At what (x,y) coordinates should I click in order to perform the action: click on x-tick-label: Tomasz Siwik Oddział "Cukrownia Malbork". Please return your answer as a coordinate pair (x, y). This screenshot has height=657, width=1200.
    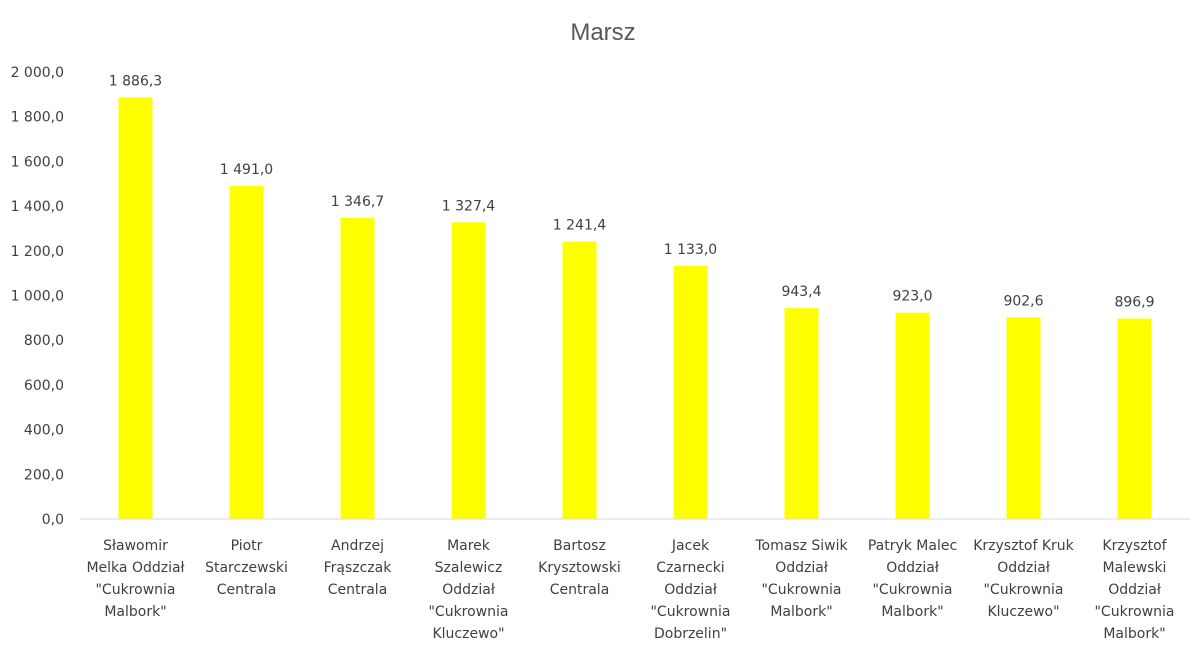
    Looking at the image, I should click on (801, 579).